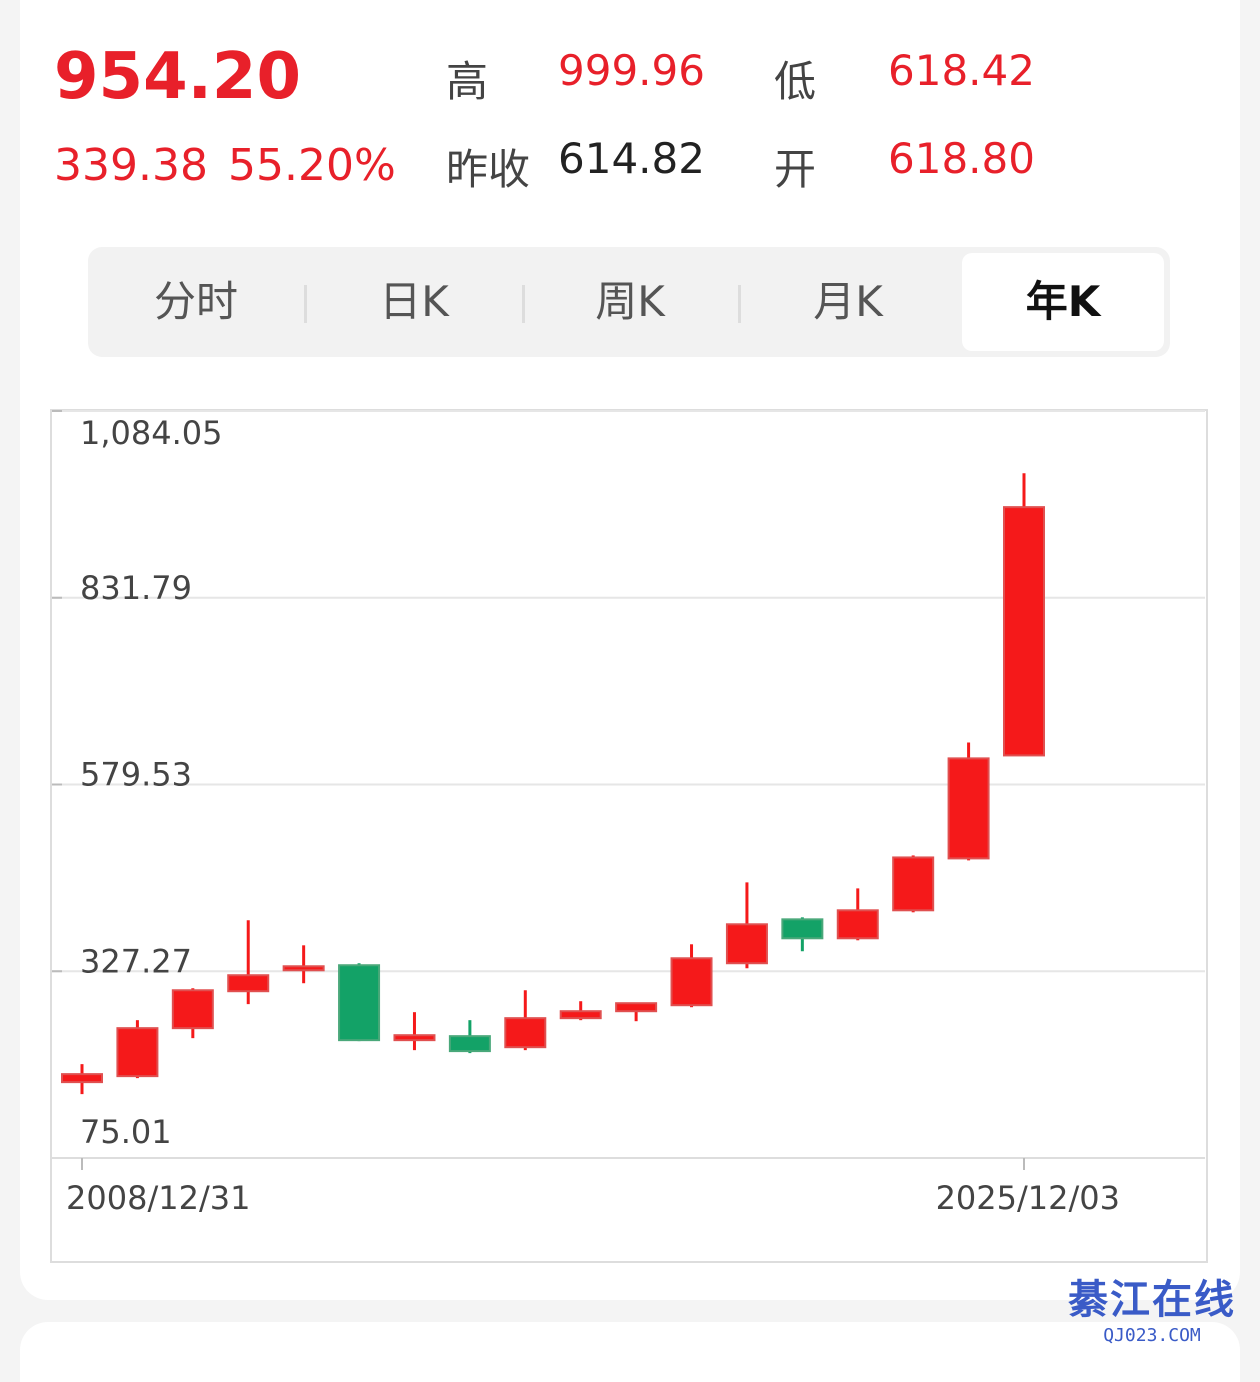 This screenshot has height=1382, width=1260. Describe the element at coordinates (1063, 302) in the screenshot. I see `tab-active: 年K` at that location.